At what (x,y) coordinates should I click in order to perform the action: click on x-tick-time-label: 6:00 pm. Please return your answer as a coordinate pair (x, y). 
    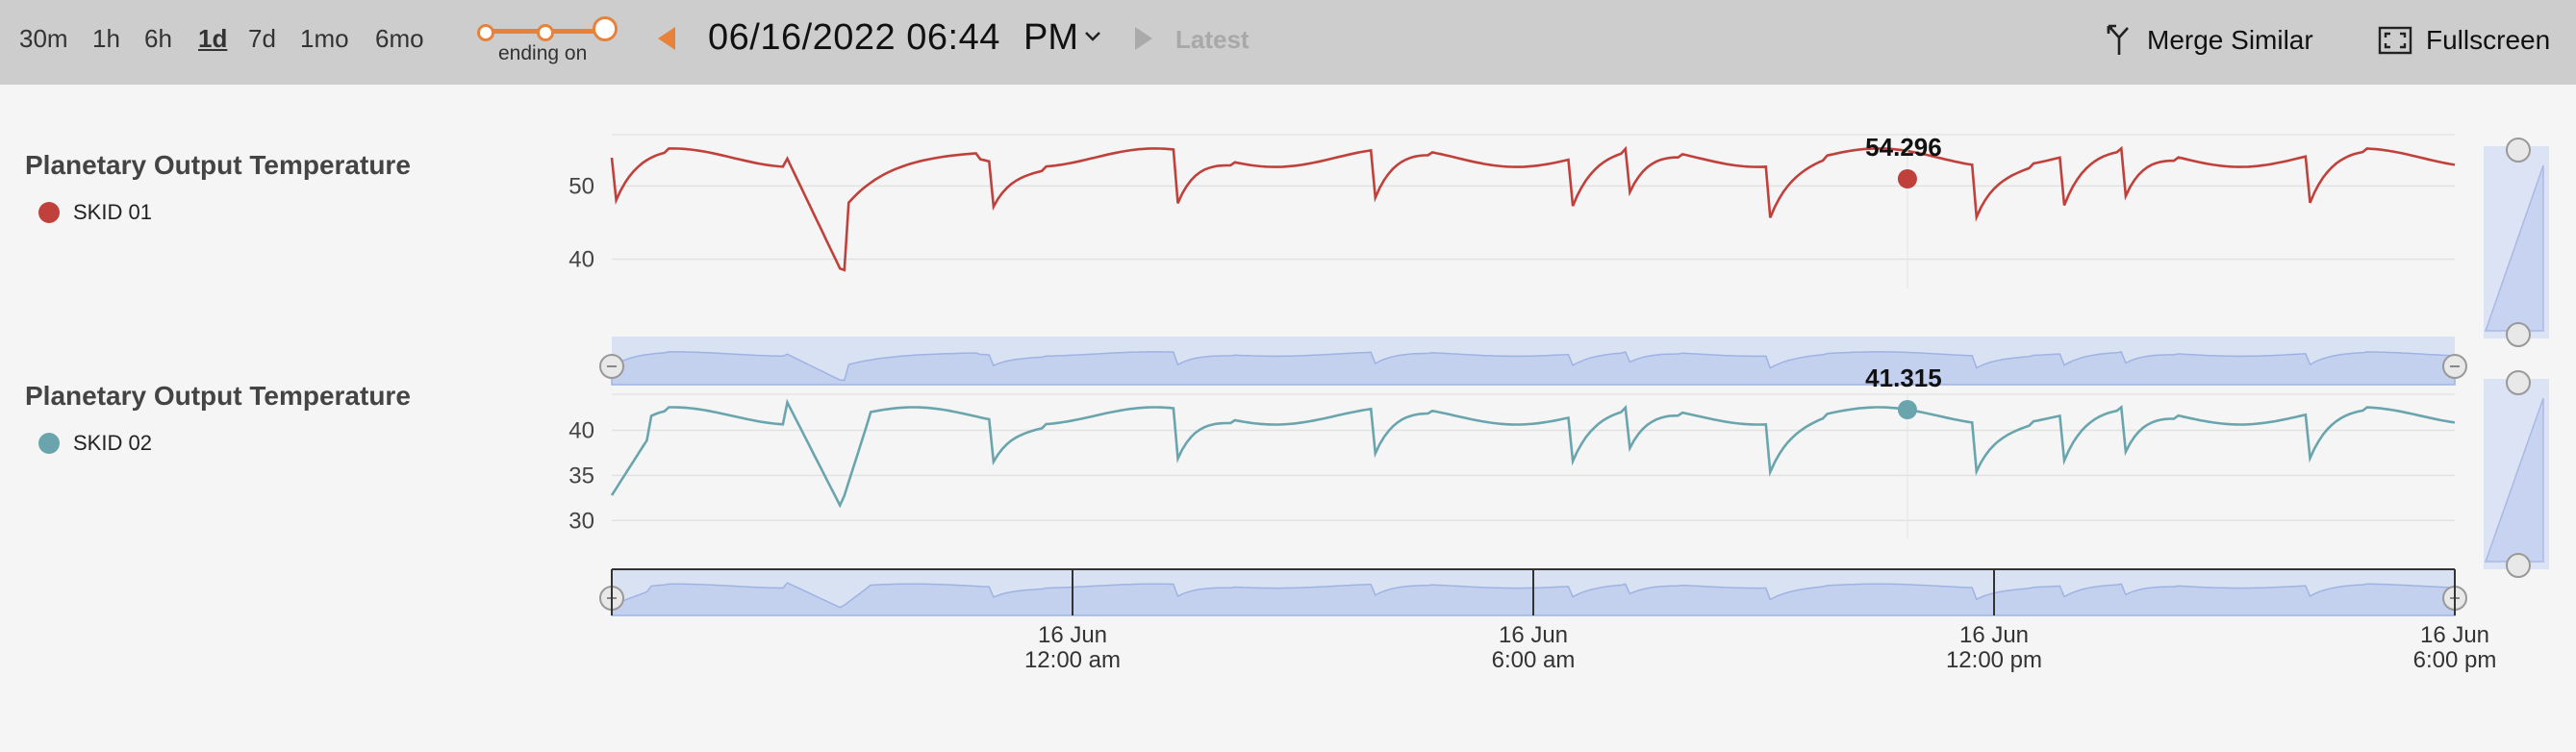
    Looking at the image, I should click on (2455, 660).